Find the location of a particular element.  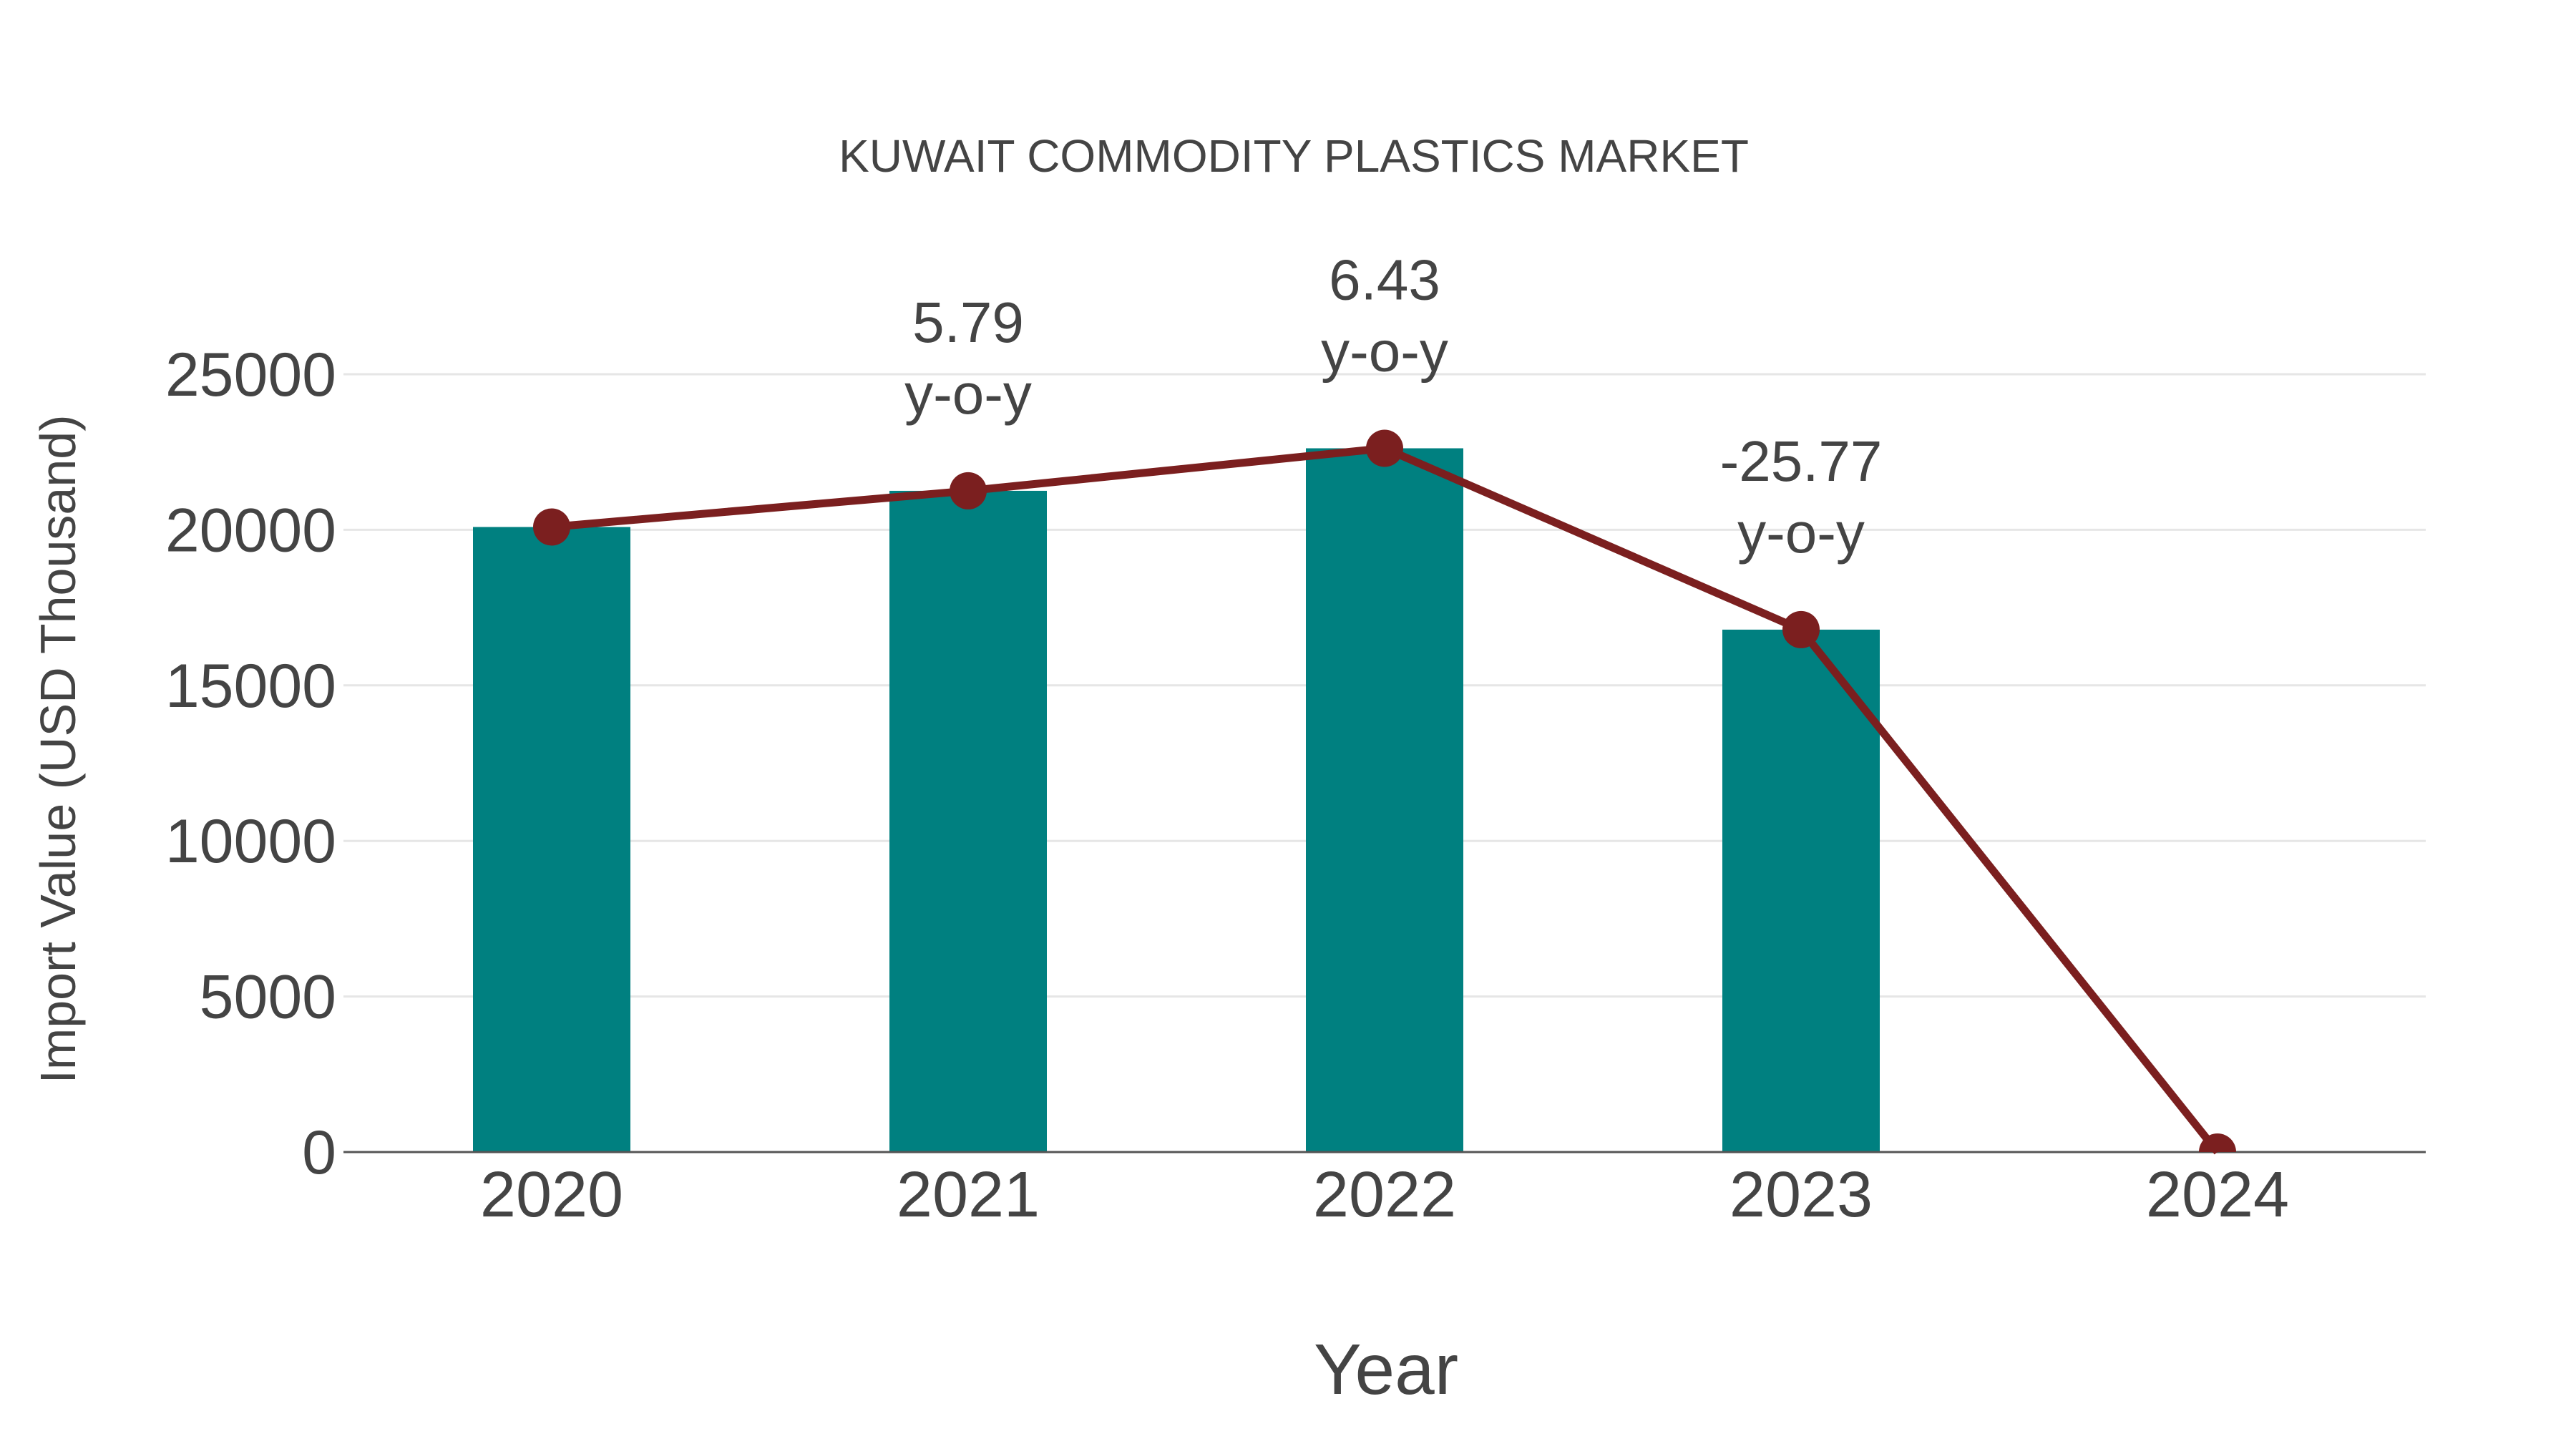

marker-2022 is located at coordinates (1384, 448).